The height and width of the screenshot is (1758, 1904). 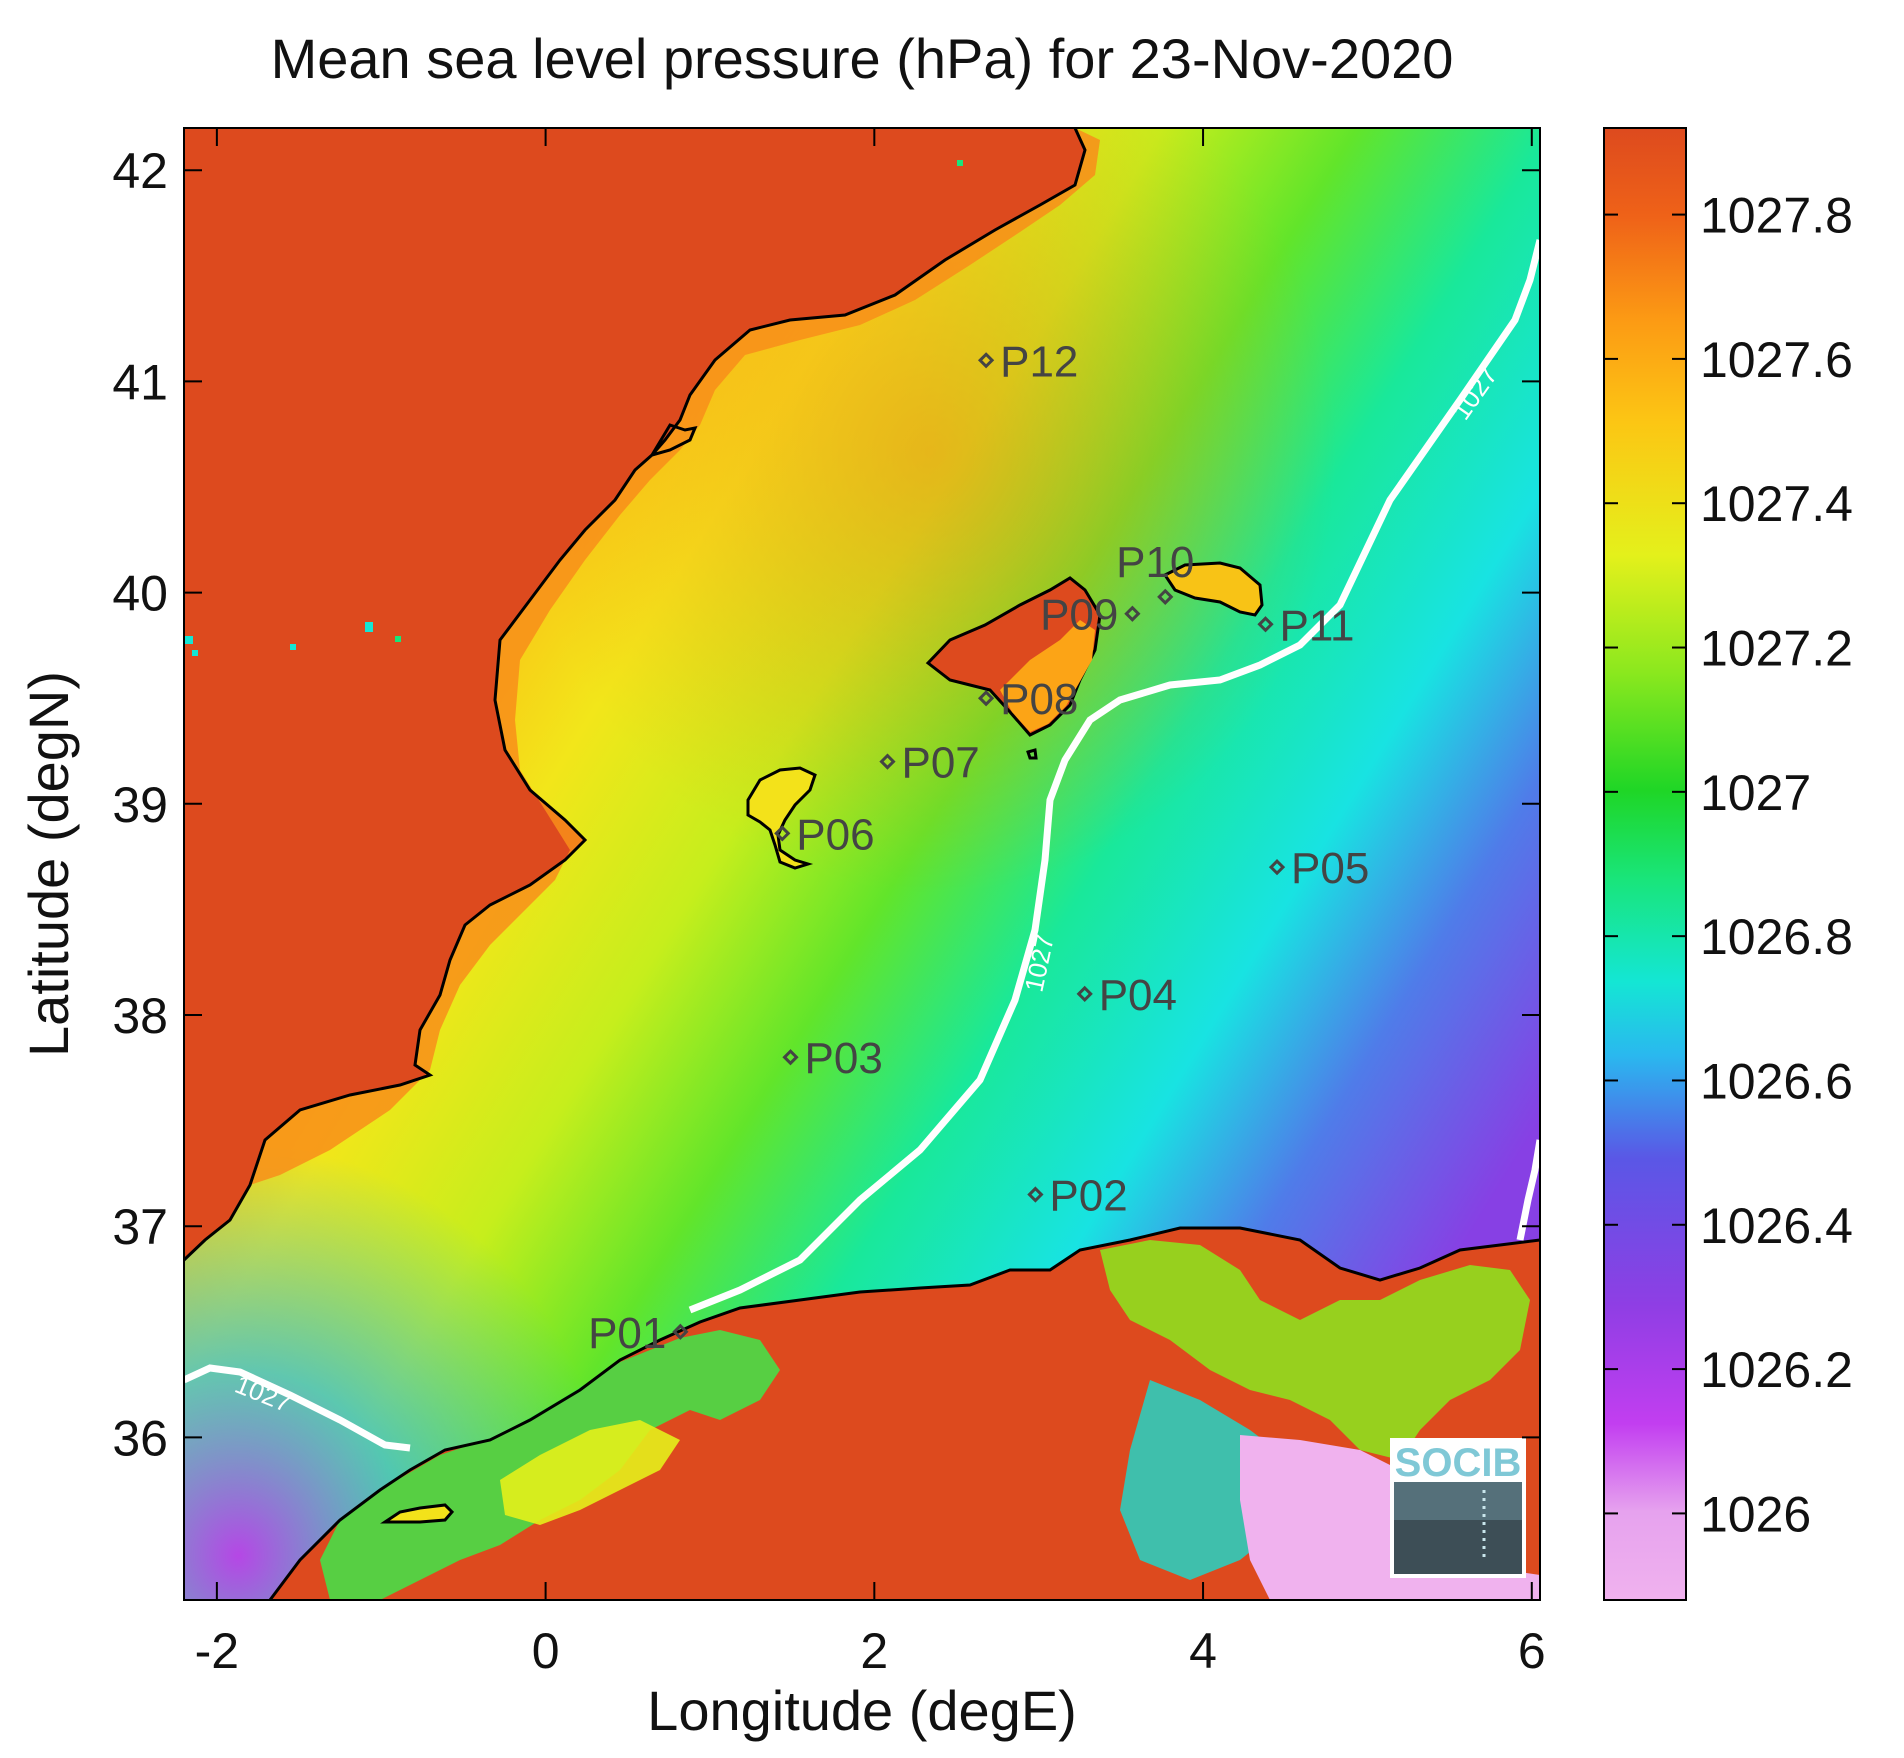 What do you see at coordinates (1213, 589) in the screenshot?
I see `menorca-island` at bounding box center [1213, 589].